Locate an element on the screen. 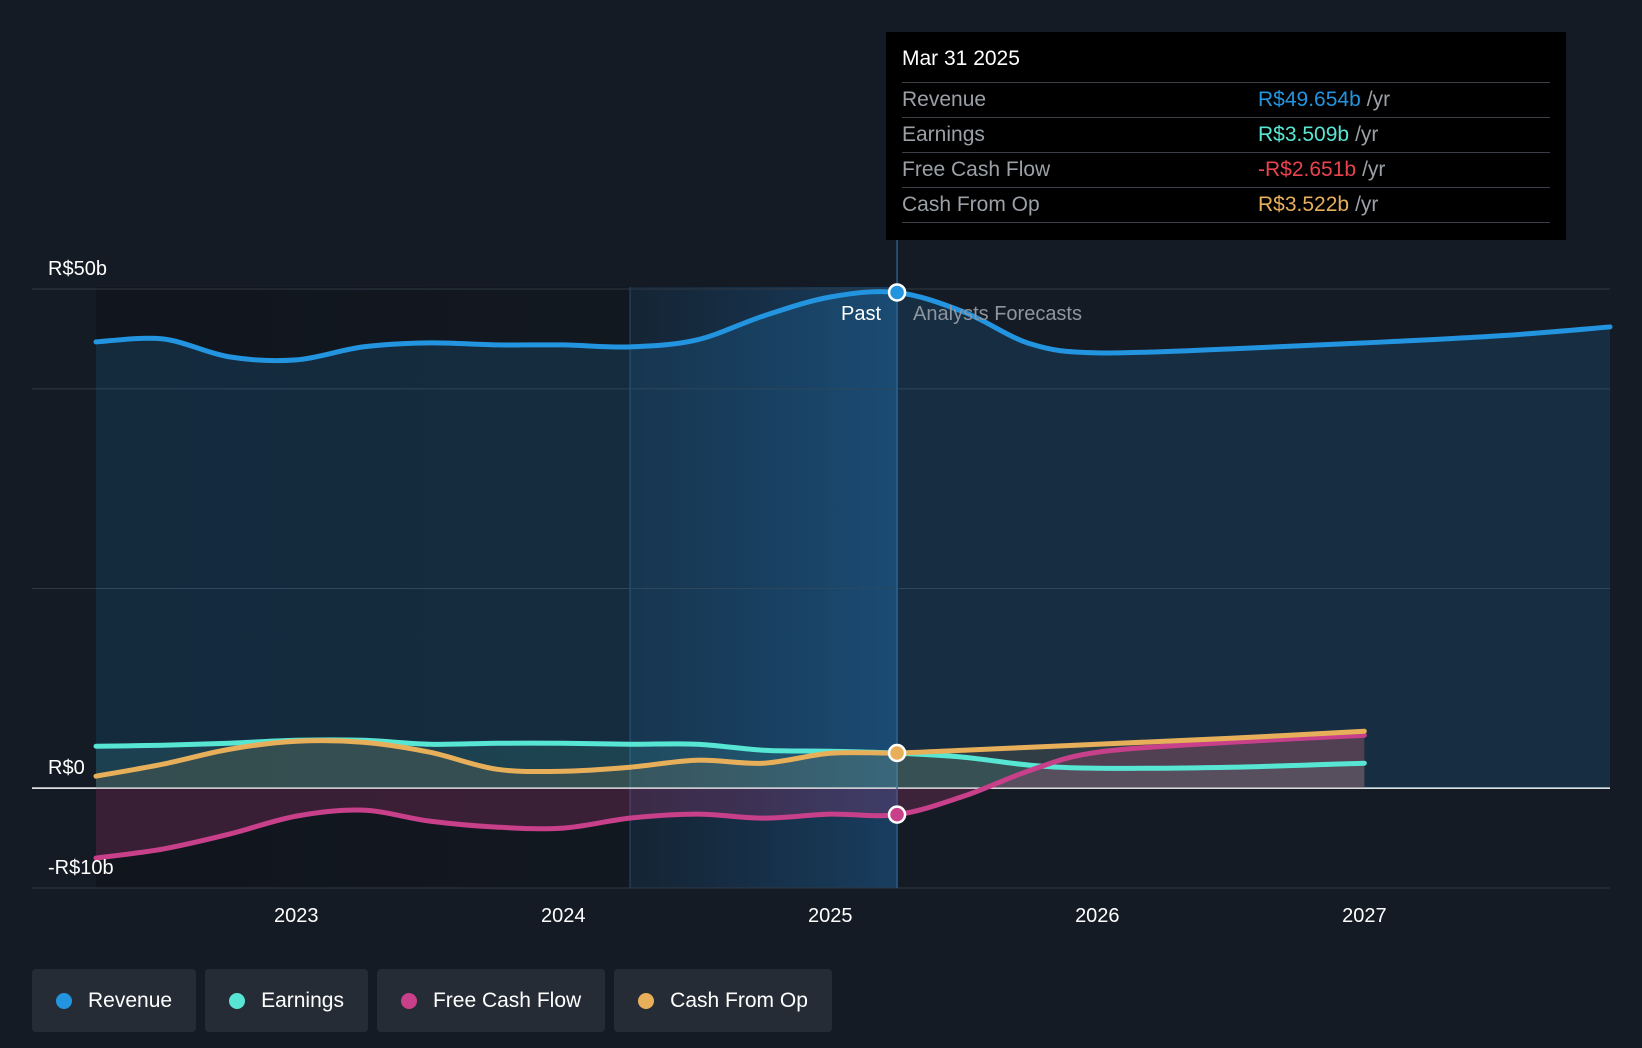 The height and width of the screenshot is (1048, 1642). tooltip-label: Revenue is located at coordinates (944, 99).